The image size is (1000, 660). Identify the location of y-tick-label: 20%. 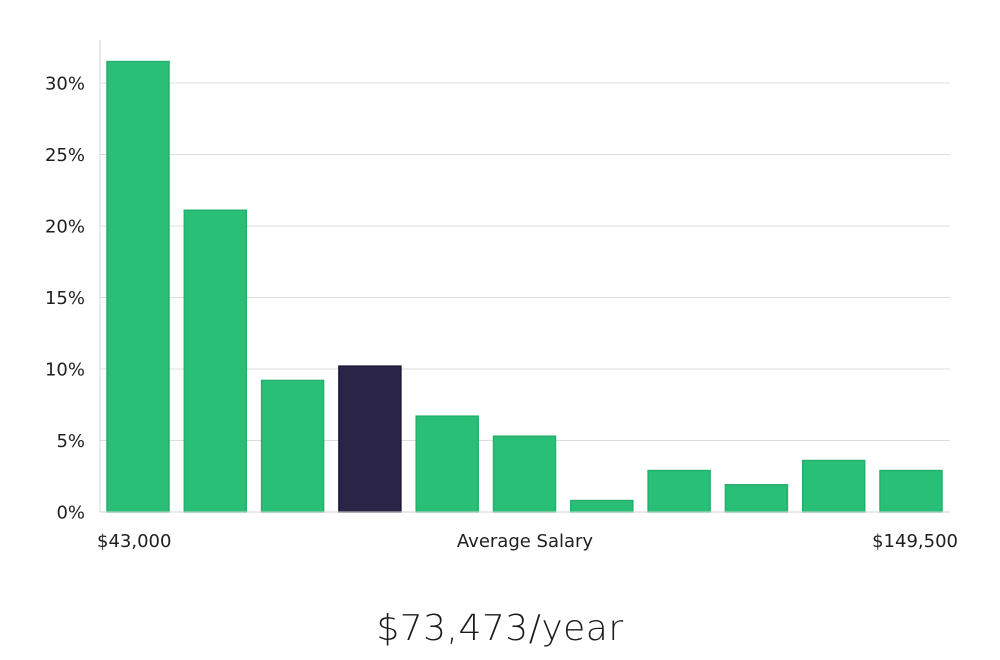
(65, 227).